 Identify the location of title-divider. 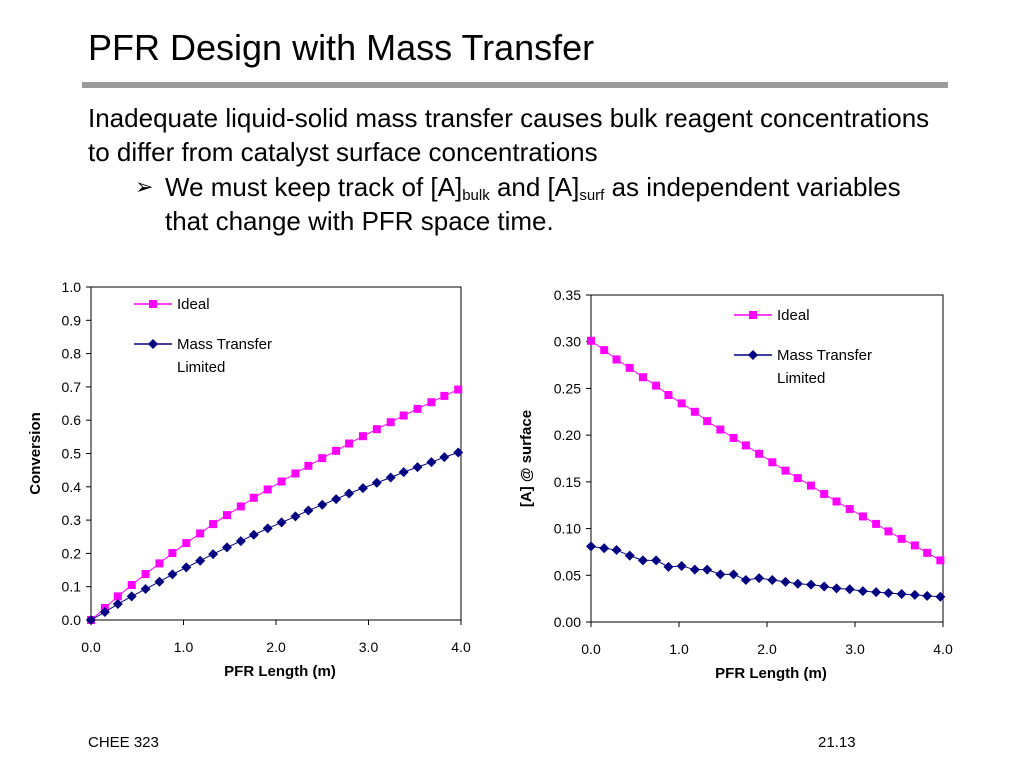
(515, 85).